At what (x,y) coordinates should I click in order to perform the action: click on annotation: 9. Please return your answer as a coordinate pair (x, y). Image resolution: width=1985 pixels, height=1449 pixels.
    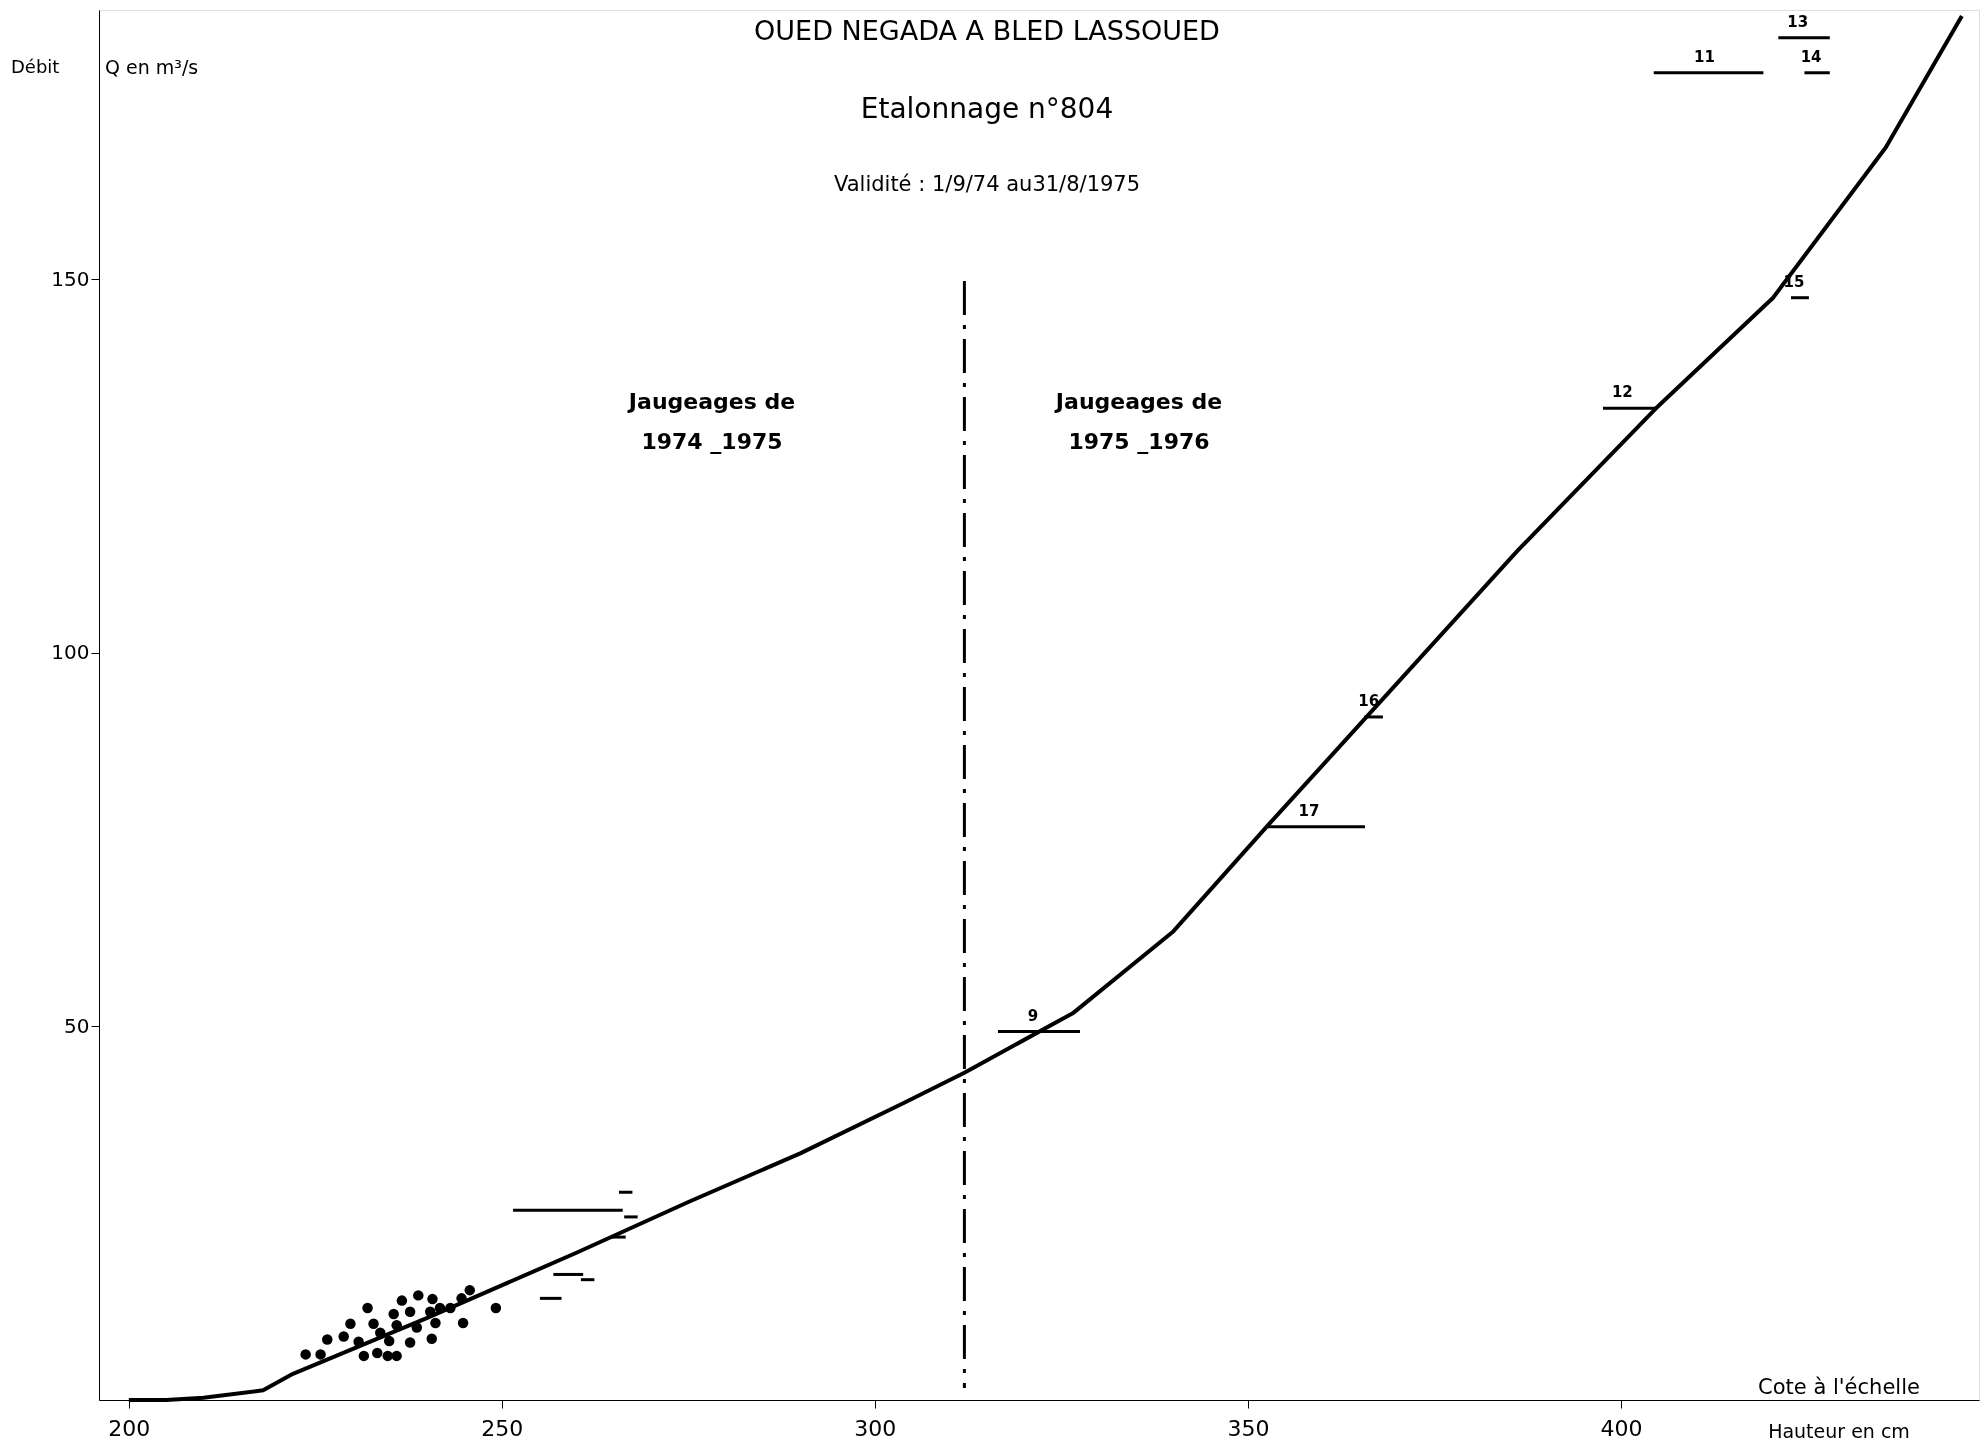
    Looking at the image, I should click on (1033, 1015).